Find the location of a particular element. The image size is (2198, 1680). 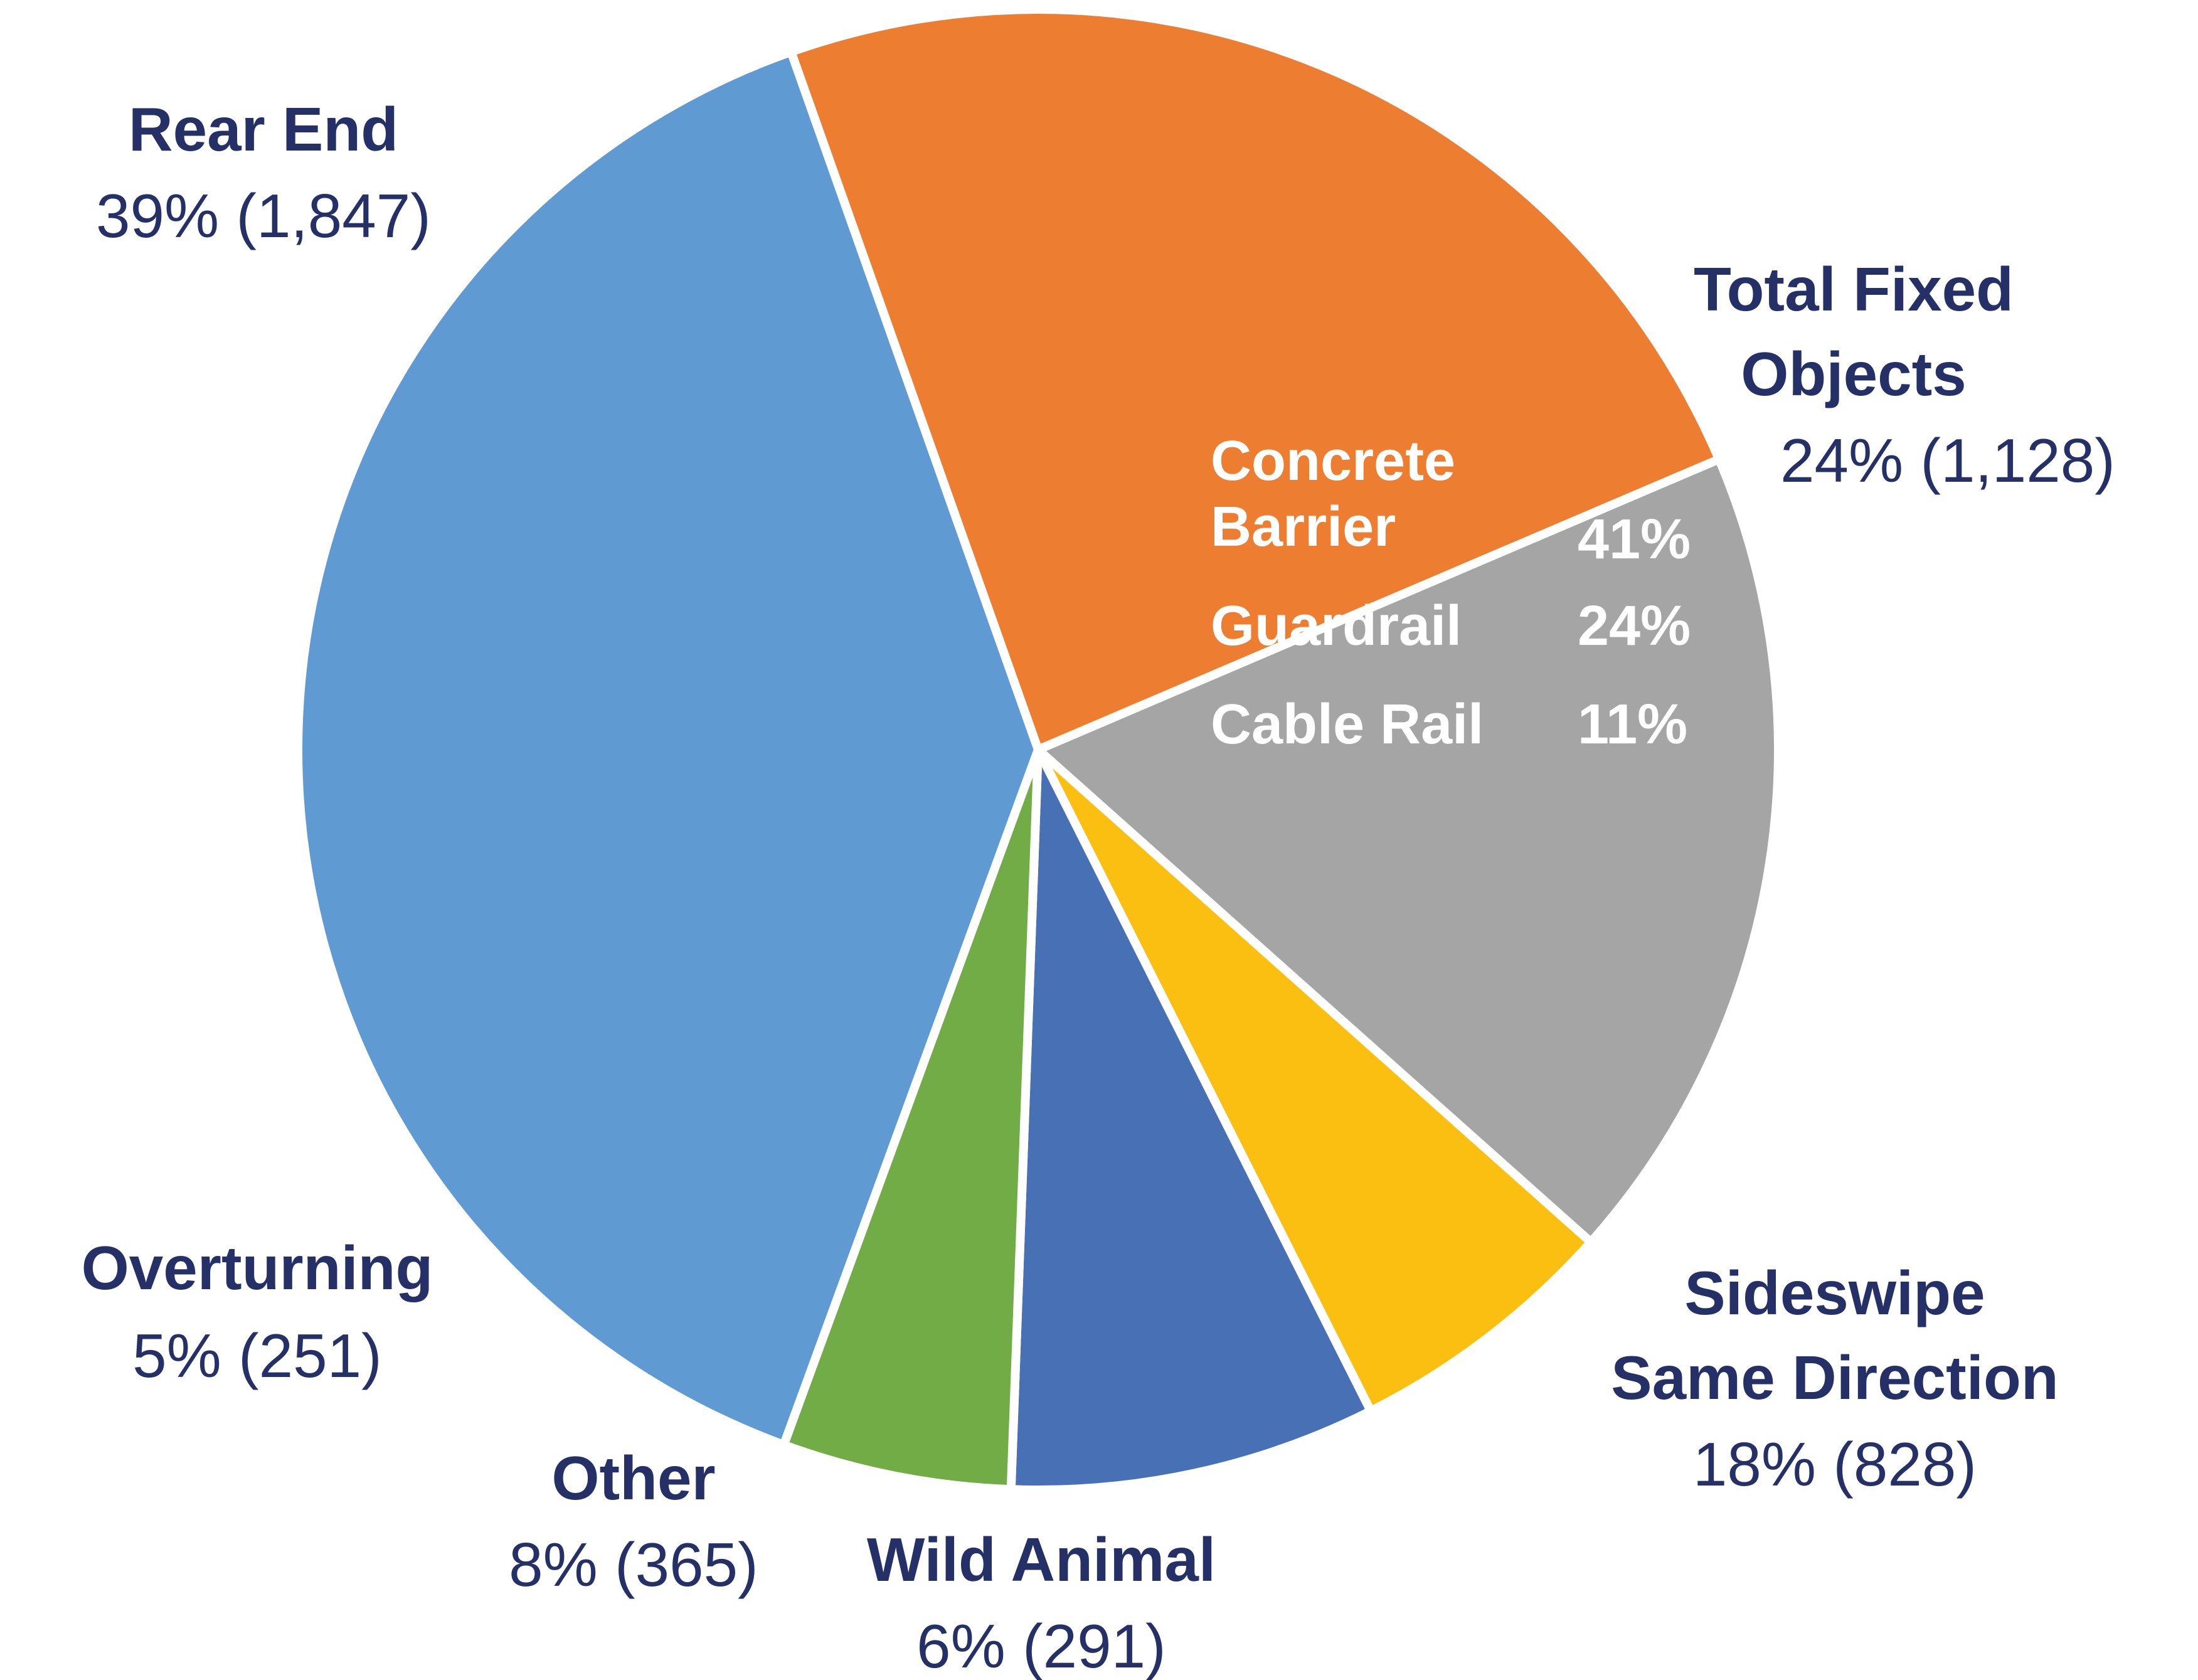

label-rear-end-name: Rear End is located at coordinates (263, 129).